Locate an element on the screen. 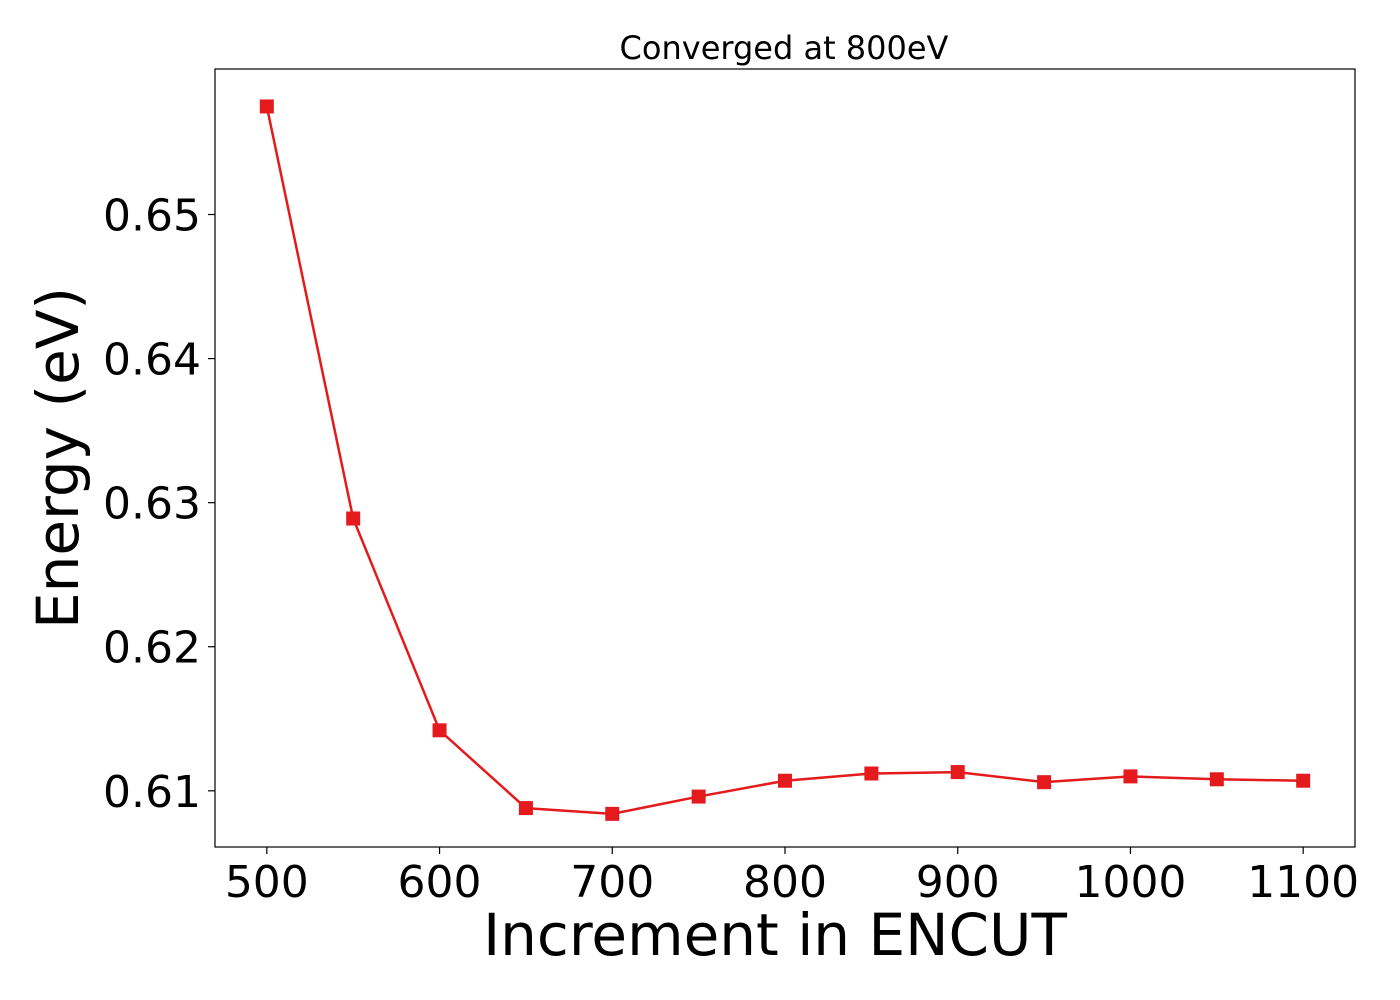  x-tick-label: 700 is located at coordinates (612, 882).